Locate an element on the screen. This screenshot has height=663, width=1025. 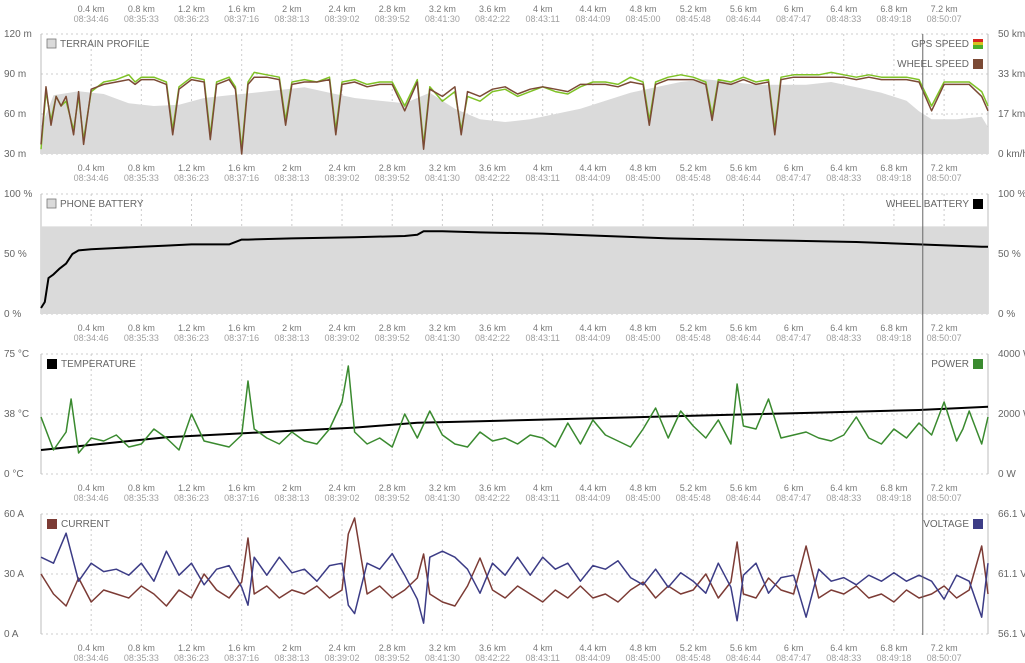
tick-label-right: 2000 W is located at coordinates (1011, 414).